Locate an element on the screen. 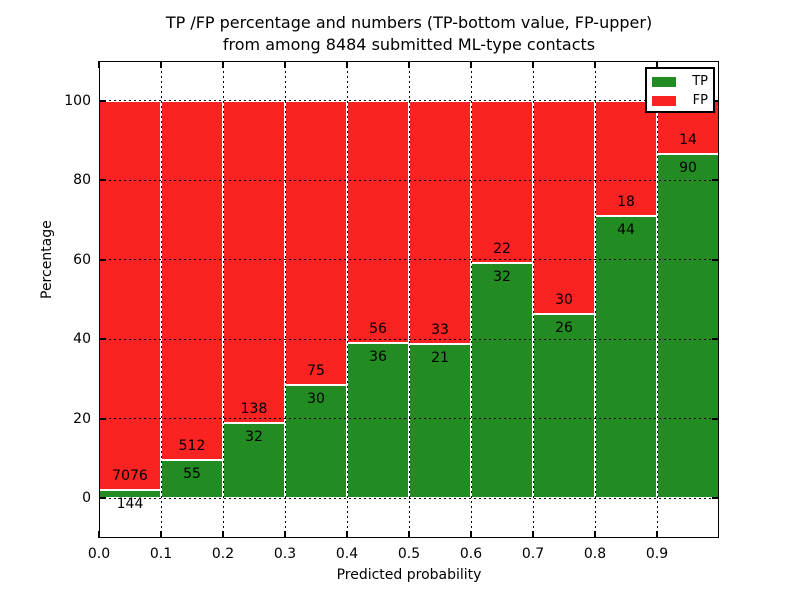  xtick-bottom-0.2 is located at coordinates (223, 534).